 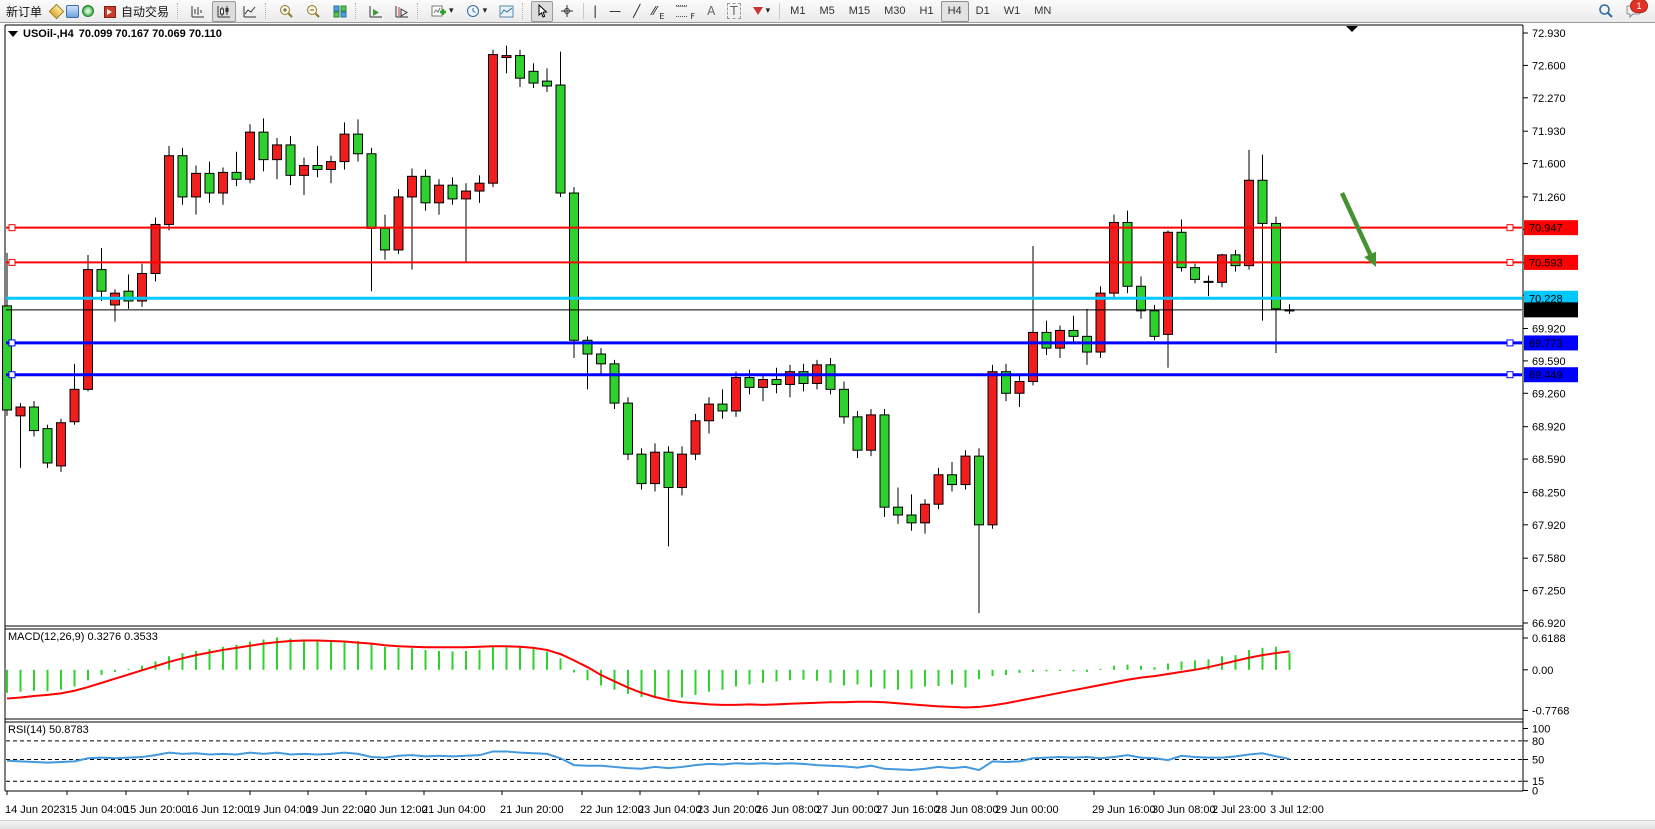 I want to click on time-tick-label: 23 Jun 20:00, so click(x=729, y=810).